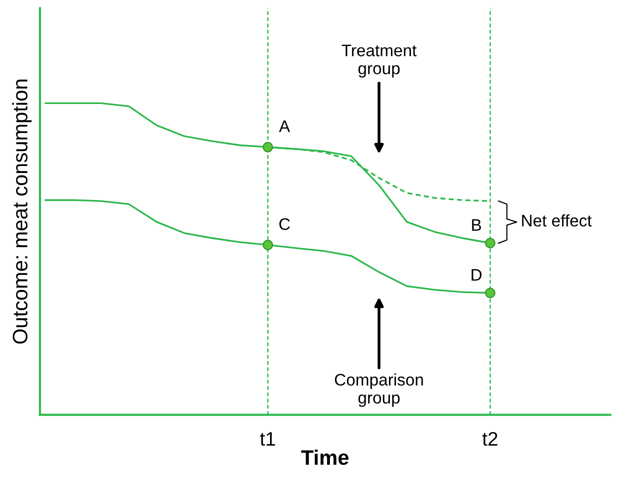 The image size is (624, 479). What do you see at coordinates (22, 212) in the screenshot?
I see `y-axis-title: Outcome: meat consumption` at bounding box center [22, 212].